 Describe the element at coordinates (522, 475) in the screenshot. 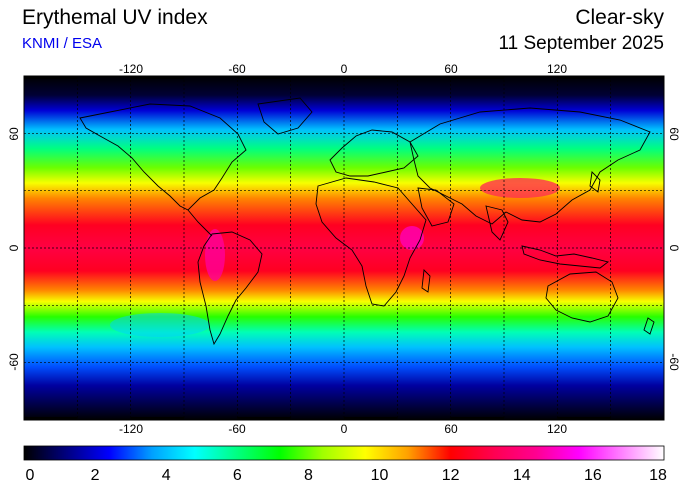

I see `colorbar-tick-label: 14` at that location.